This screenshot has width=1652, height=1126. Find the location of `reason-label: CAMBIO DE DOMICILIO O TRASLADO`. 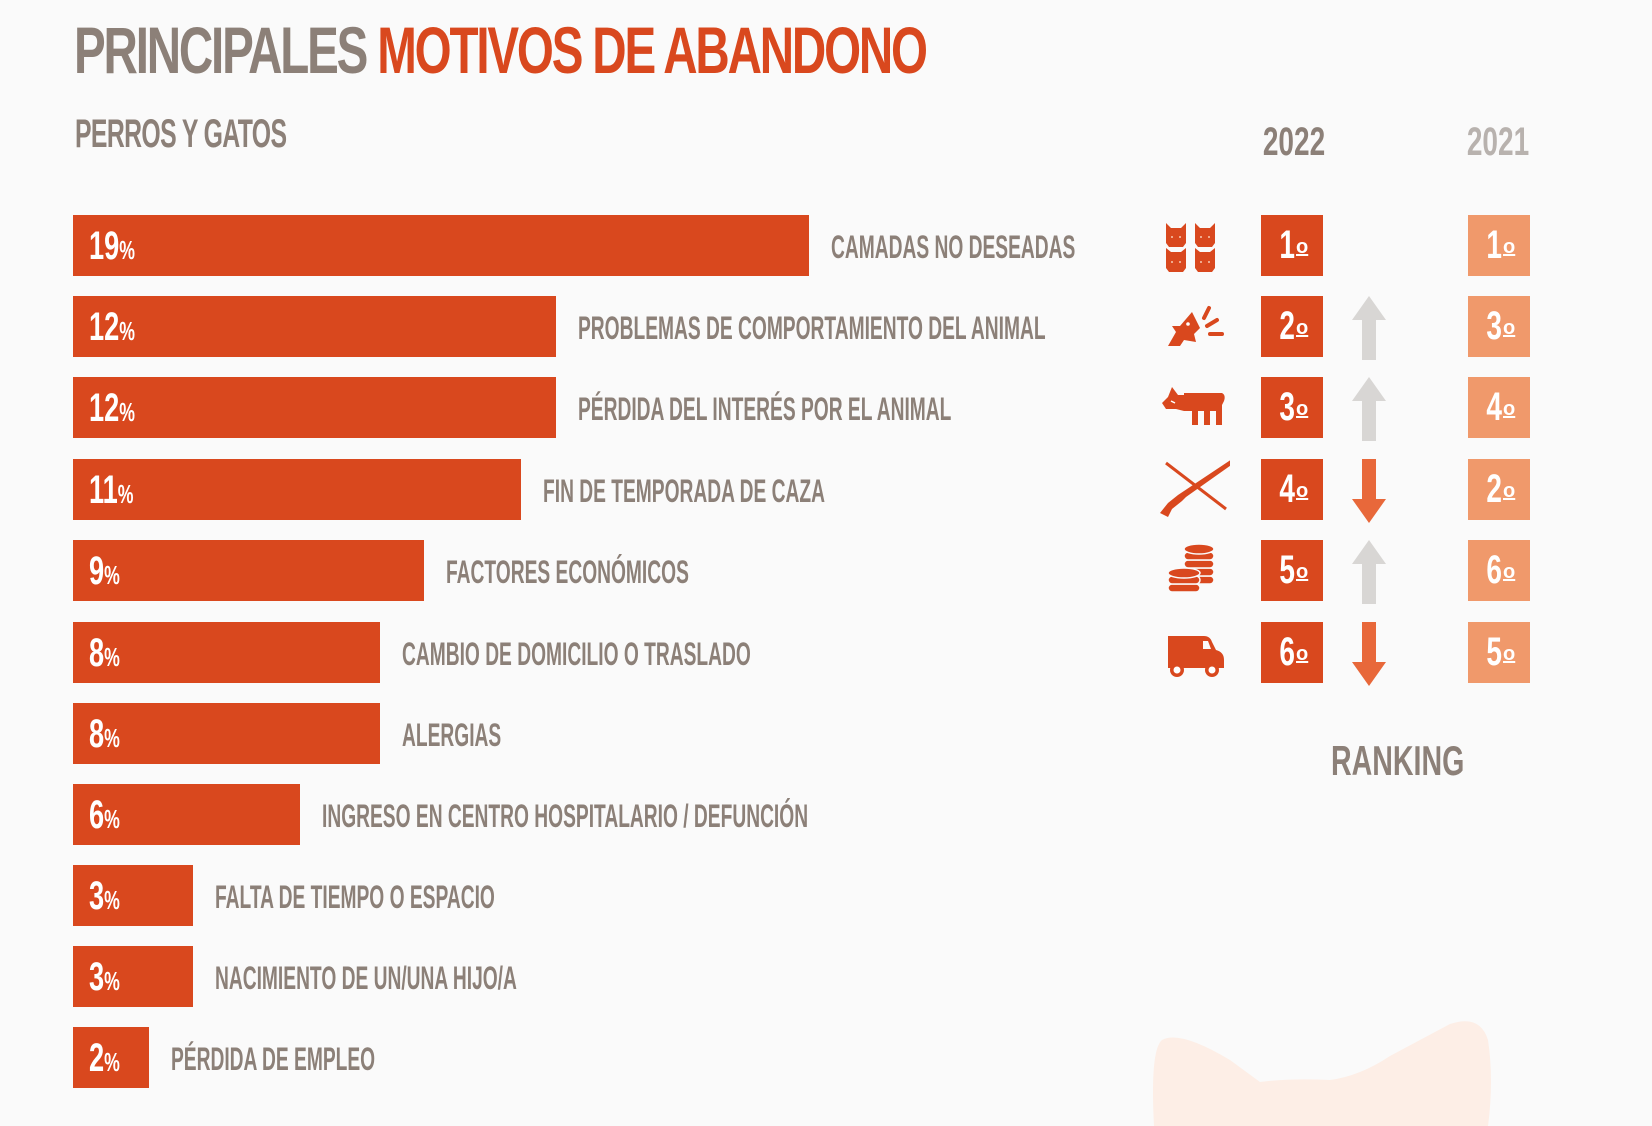

reason-label: CAMBIO DE DOMICILIO O TRASLADO is located at coordinates (576, 654).